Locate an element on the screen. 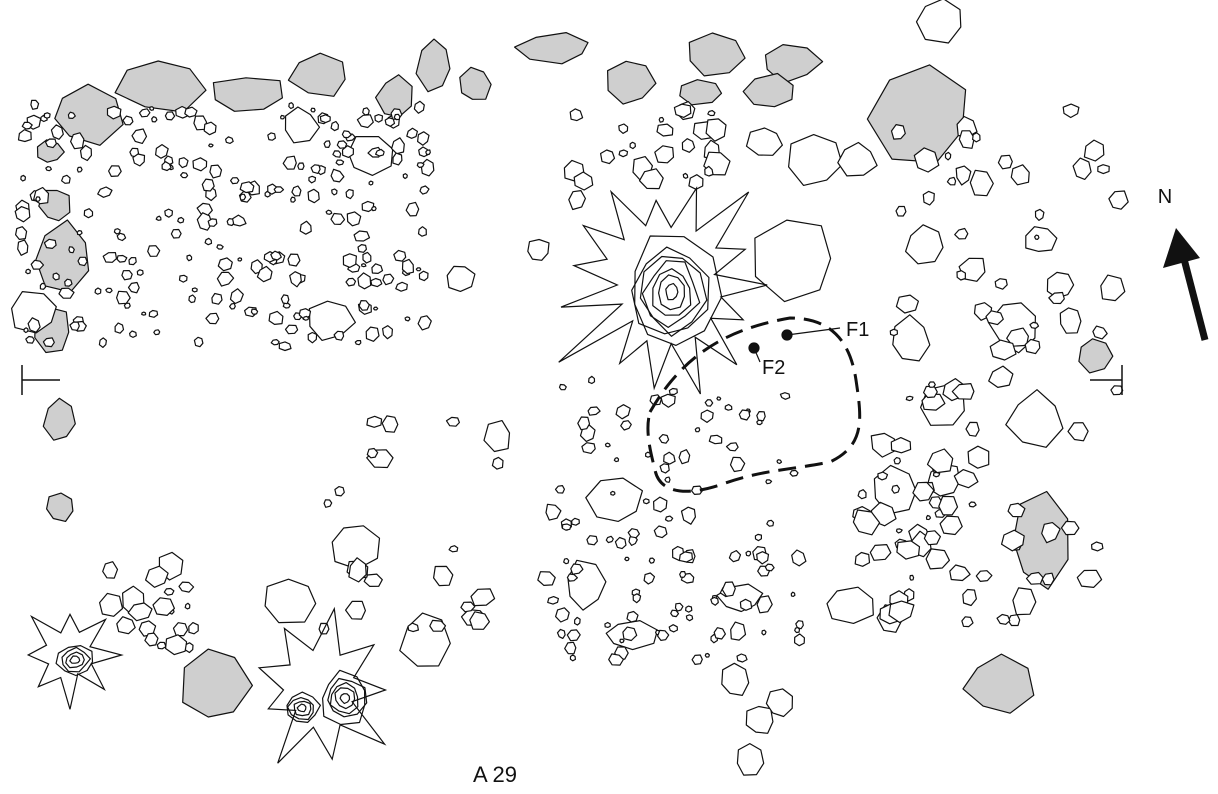 This screenshot has width=1218, height=794. f2-label: F2 is located at coordinates (773, 368).